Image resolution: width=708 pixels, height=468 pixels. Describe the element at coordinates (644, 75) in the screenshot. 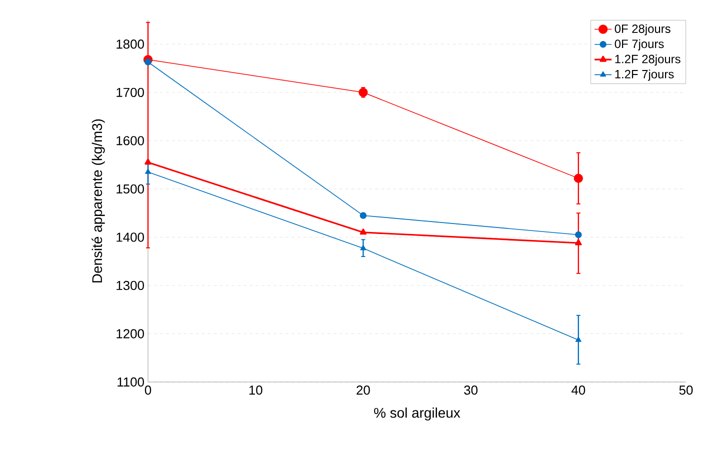

I see `legend-label: 1.2F 7jours` at that location.